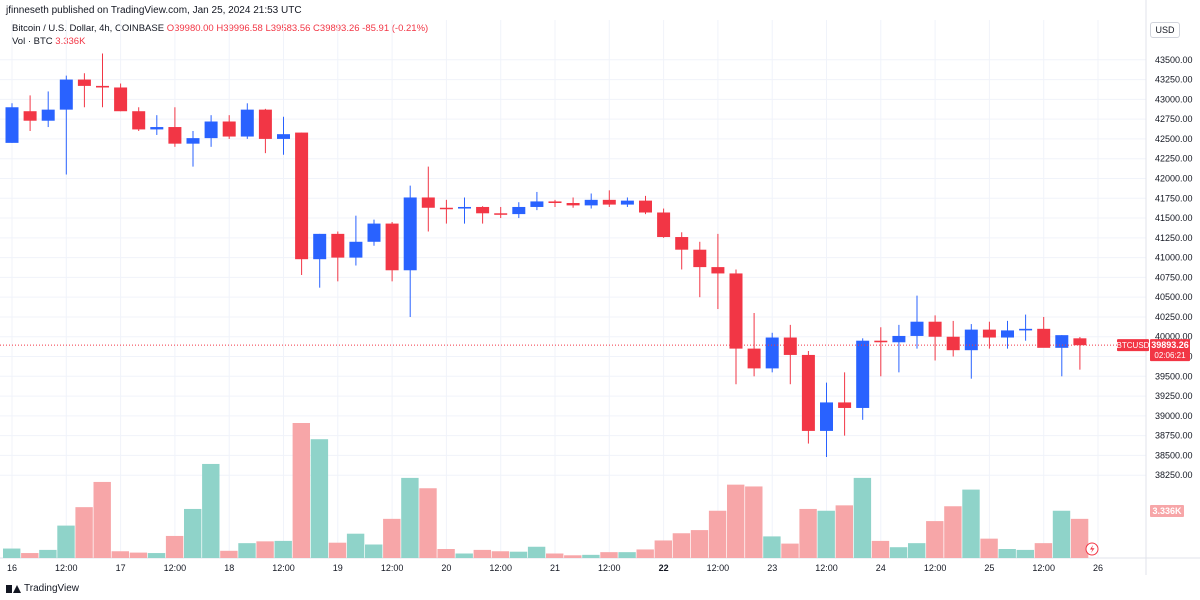 The image size is (1200, 600). I want to click on price-tick-label: 39500.00, so click(1174, 376).